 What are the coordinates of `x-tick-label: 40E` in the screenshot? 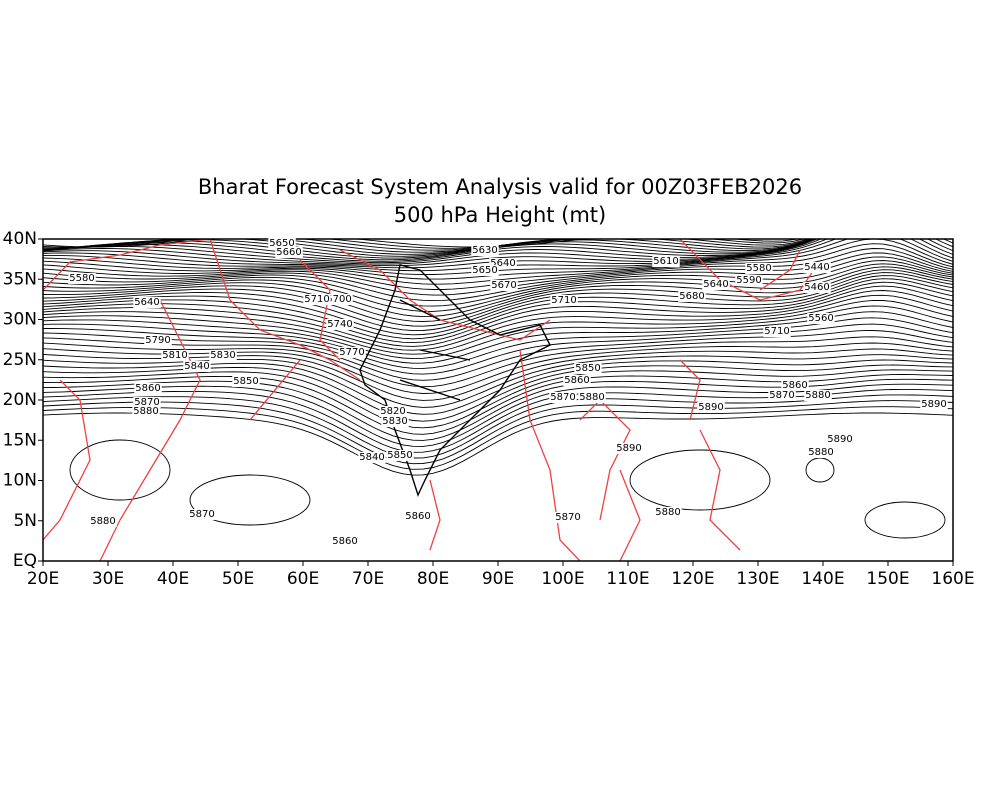 It's located at (173, 579).